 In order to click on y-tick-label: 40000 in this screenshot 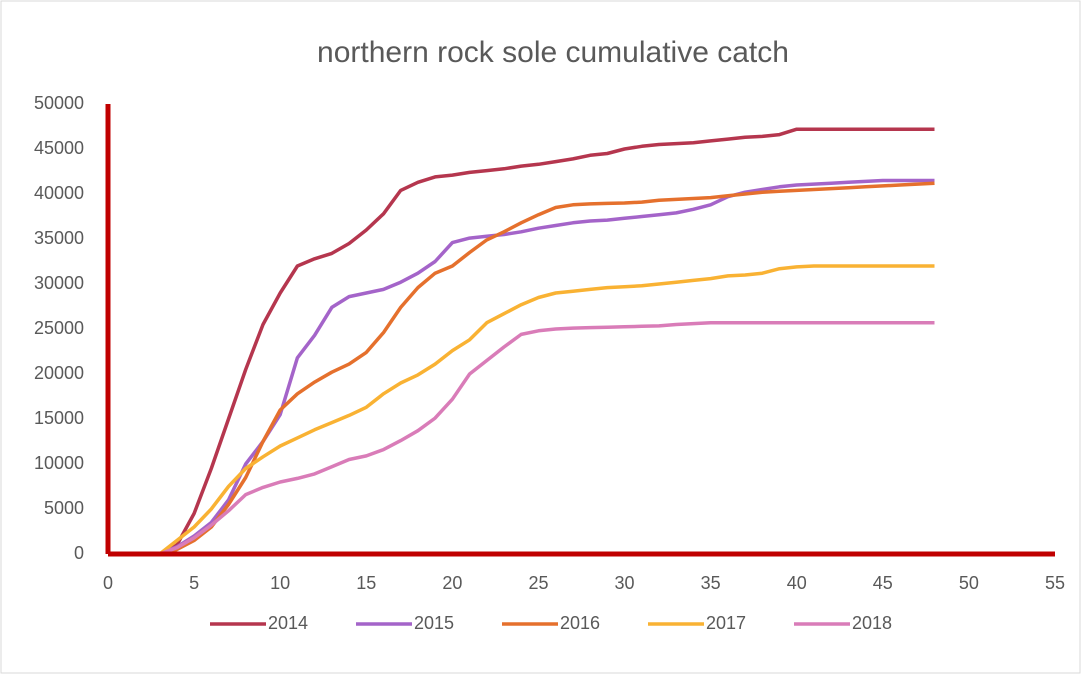, I will do `click(59, 193)`.